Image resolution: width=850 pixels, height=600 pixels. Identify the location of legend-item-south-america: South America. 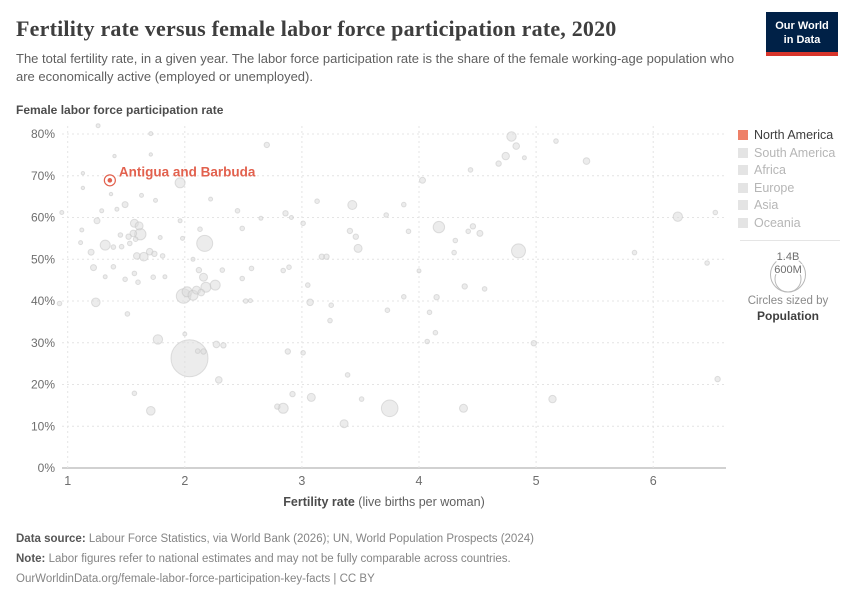
(792, 153).